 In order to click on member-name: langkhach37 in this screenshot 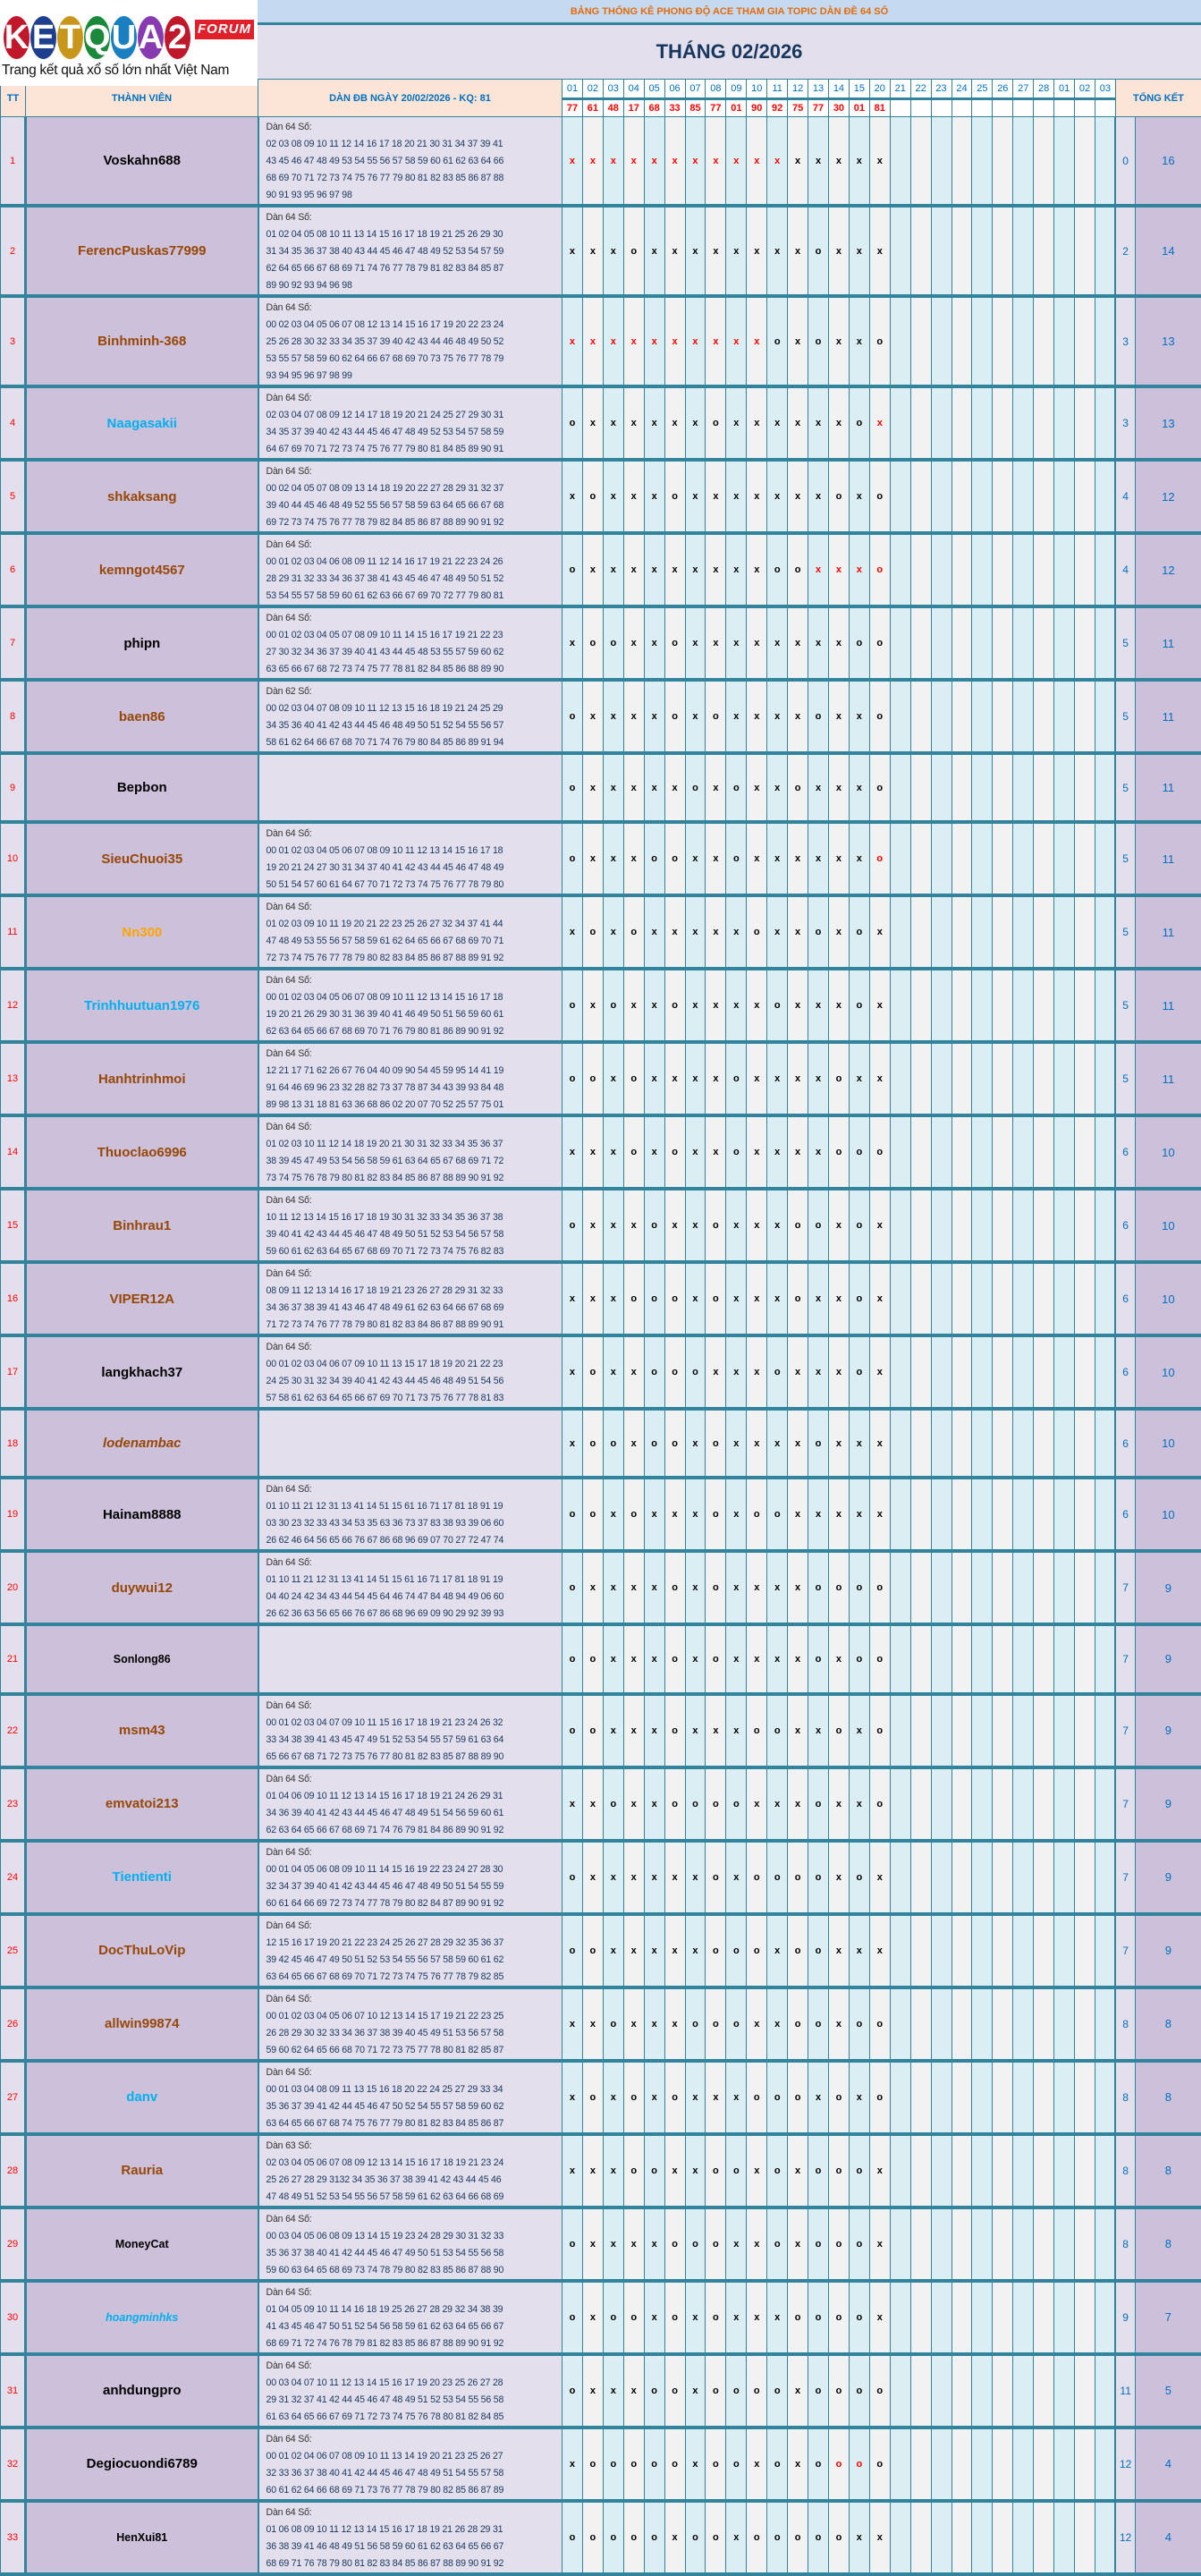, I will do `click(142, 1372)`.